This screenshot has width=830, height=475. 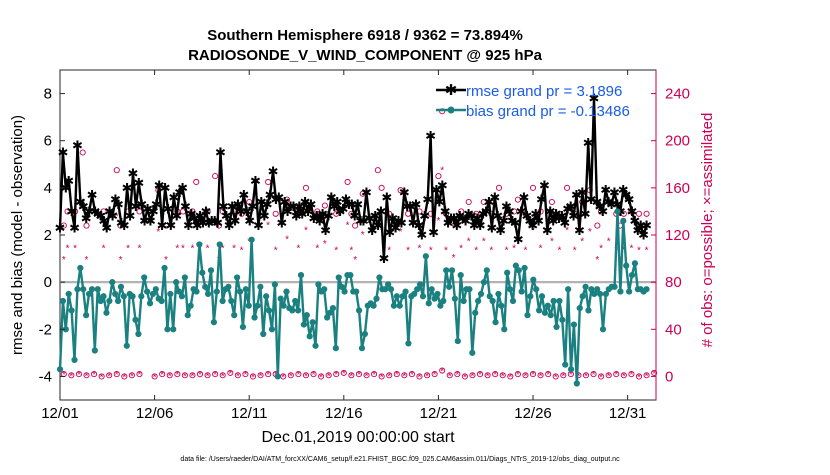 What do you see at coordinates (264, 216) in the screenshot?
I see `series-0-point-70: ✱` at bounding box center [264, 216].